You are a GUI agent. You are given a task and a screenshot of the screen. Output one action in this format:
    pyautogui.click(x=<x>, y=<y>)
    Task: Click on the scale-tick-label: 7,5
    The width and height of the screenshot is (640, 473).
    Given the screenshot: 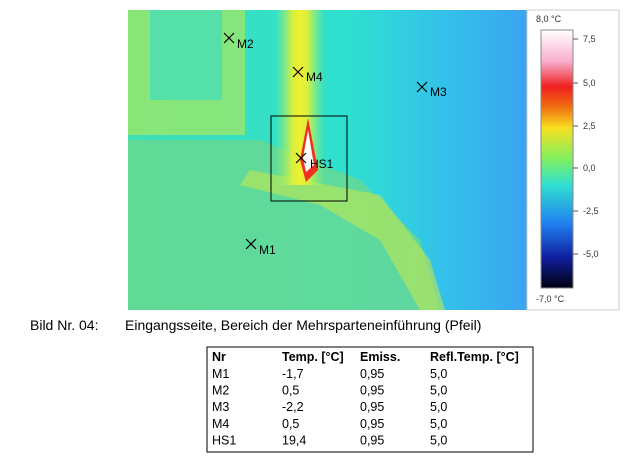 What is the action you would take?
    pyautogui.click(x=589, y=39)
    